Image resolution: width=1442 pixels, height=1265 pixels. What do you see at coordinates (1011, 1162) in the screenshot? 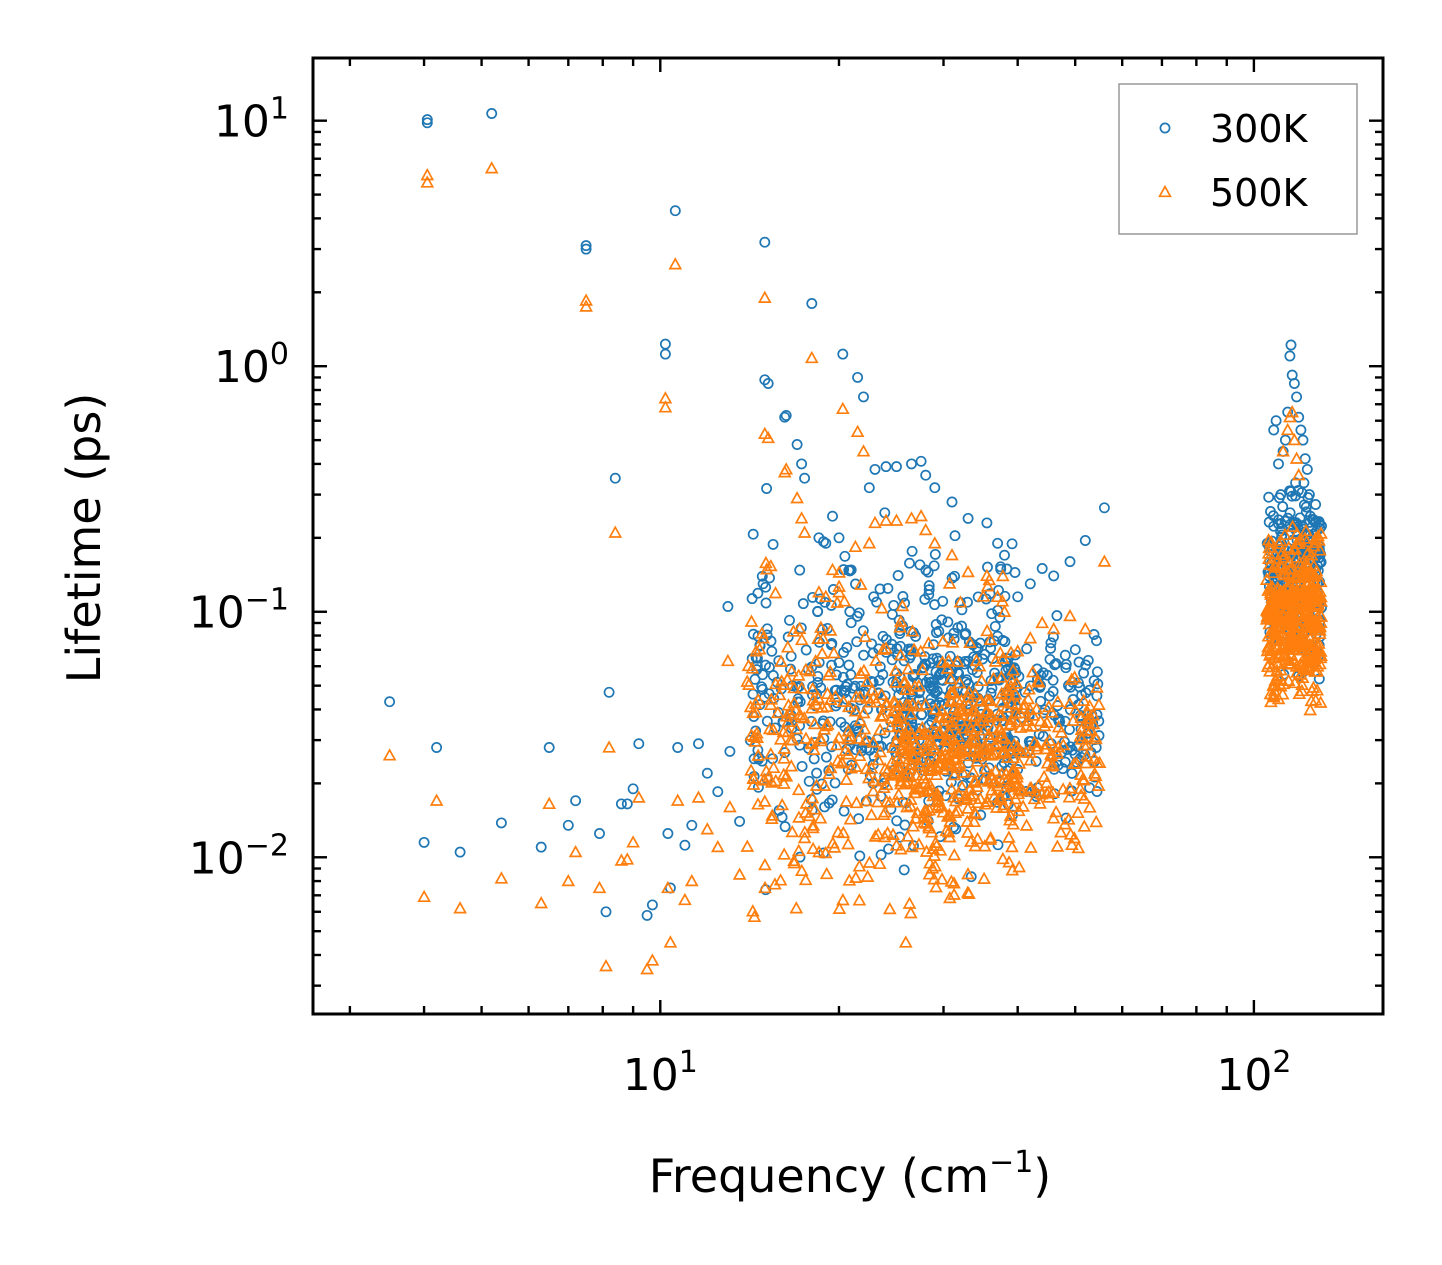
I see `x-axis-label-sup: −1` at bounding box center [1011, 1162].